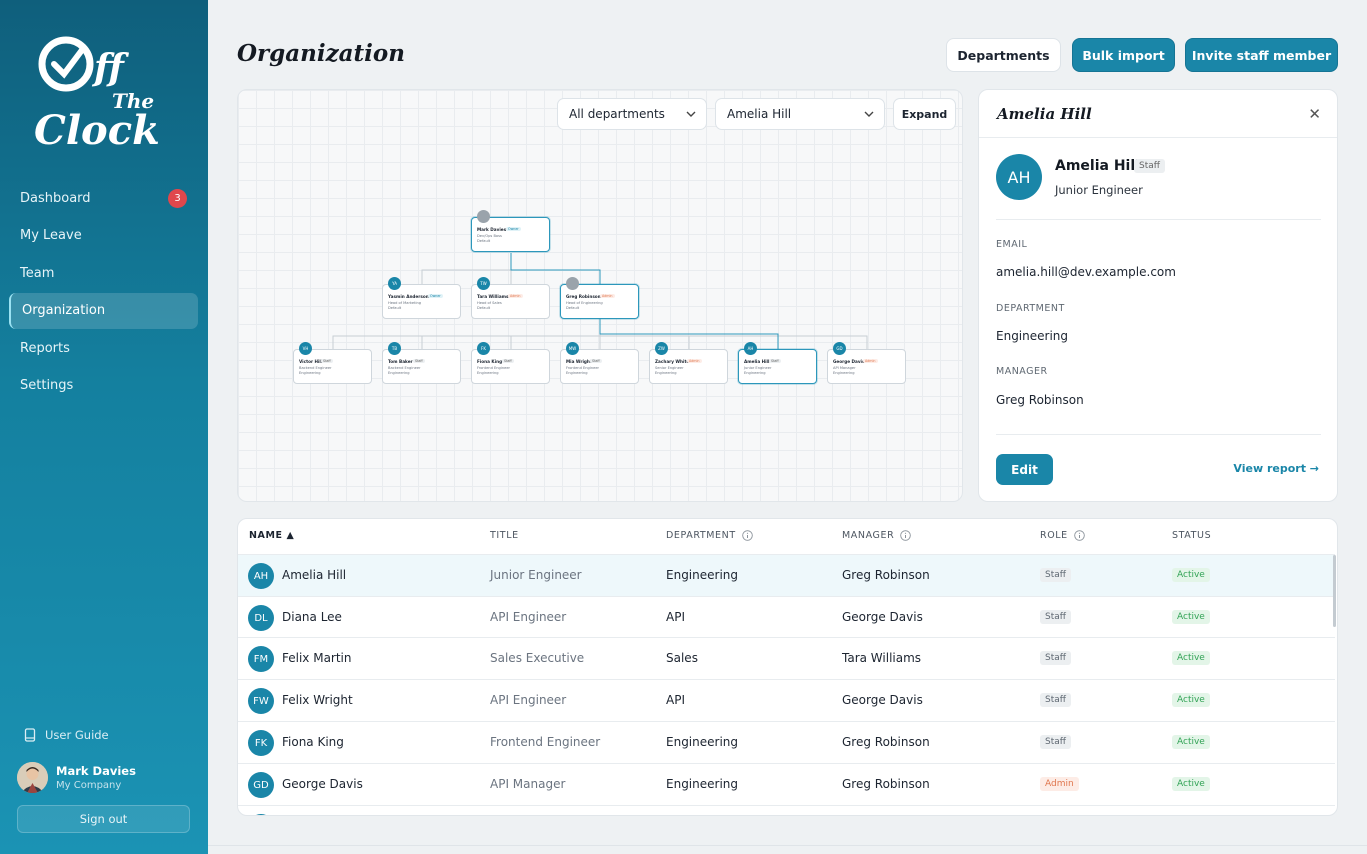 This screenshot has height=854, width=1367. Describe the element at coordinates (271, 535) in the screenshot. I see `column-header-name: NAME ▲` at that location.